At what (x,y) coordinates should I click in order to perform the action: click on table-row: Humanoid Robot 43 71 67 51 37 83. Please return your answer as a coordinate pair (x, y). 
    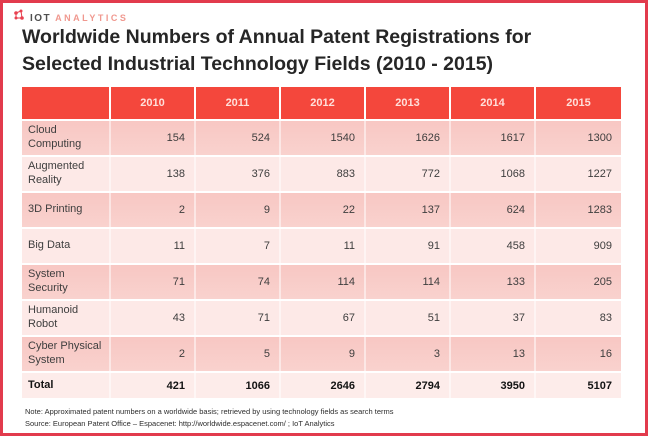
    Looking at the image, I should click on (321, 318).